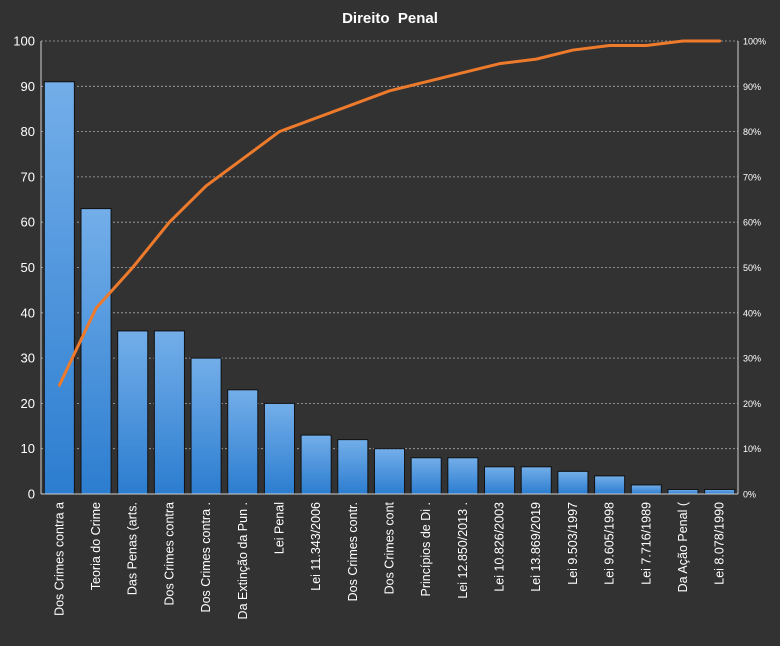  Describe the element at coordinates (24, 41) in the screenshot. I see `y-tick-label: 100` at that location.